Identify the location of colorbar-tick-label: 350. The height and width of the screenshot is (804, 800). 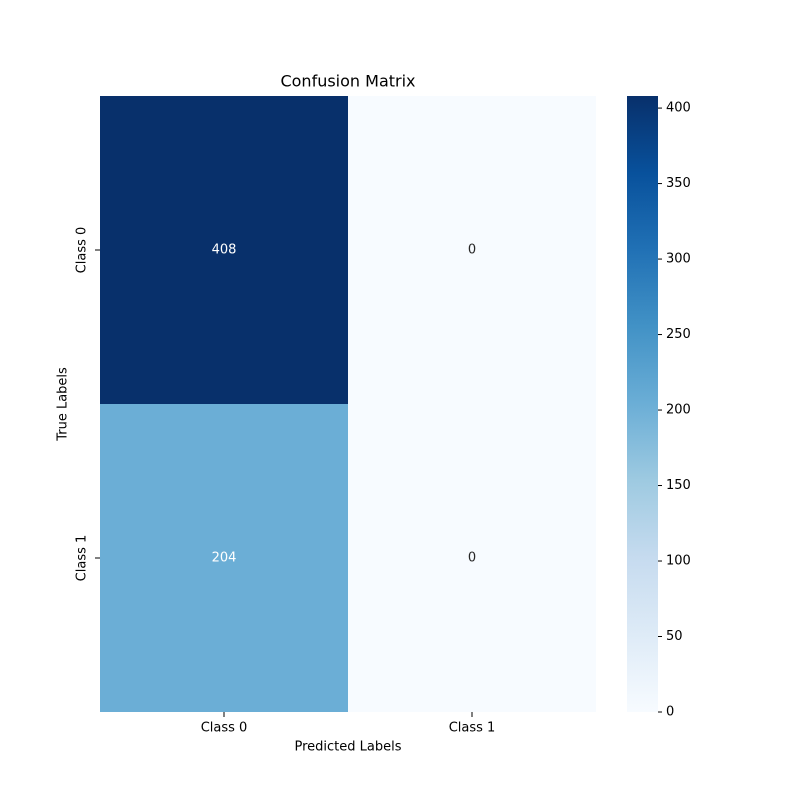
(678, 183).